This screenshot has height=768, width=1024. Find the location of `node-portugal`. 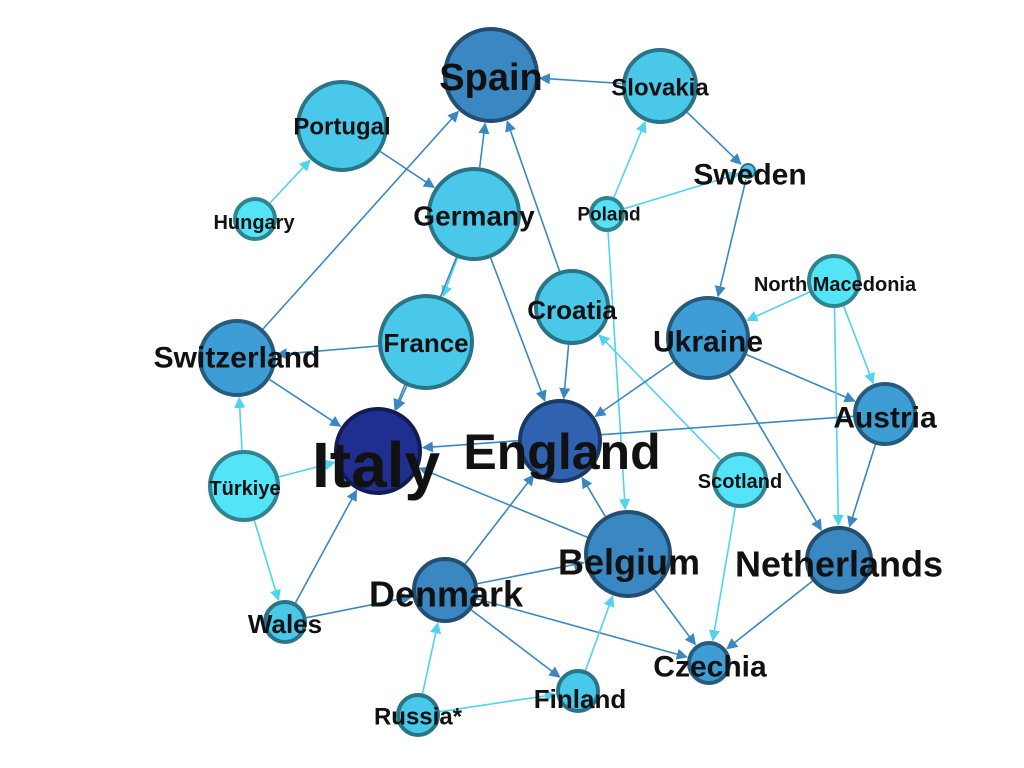

node-portugal is located at coordinates (342, 126).